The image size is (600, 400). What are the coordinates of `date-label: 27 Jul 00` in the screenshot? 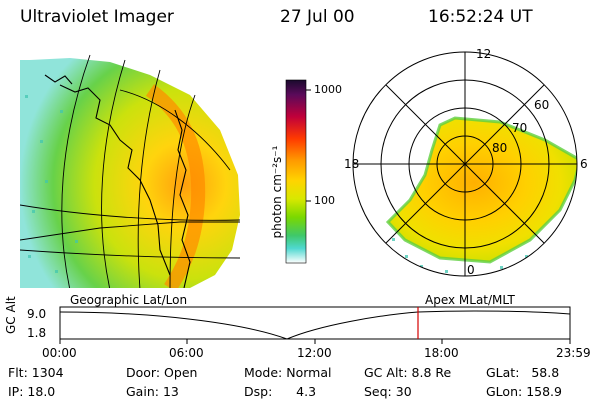 It's located at (317, 17).